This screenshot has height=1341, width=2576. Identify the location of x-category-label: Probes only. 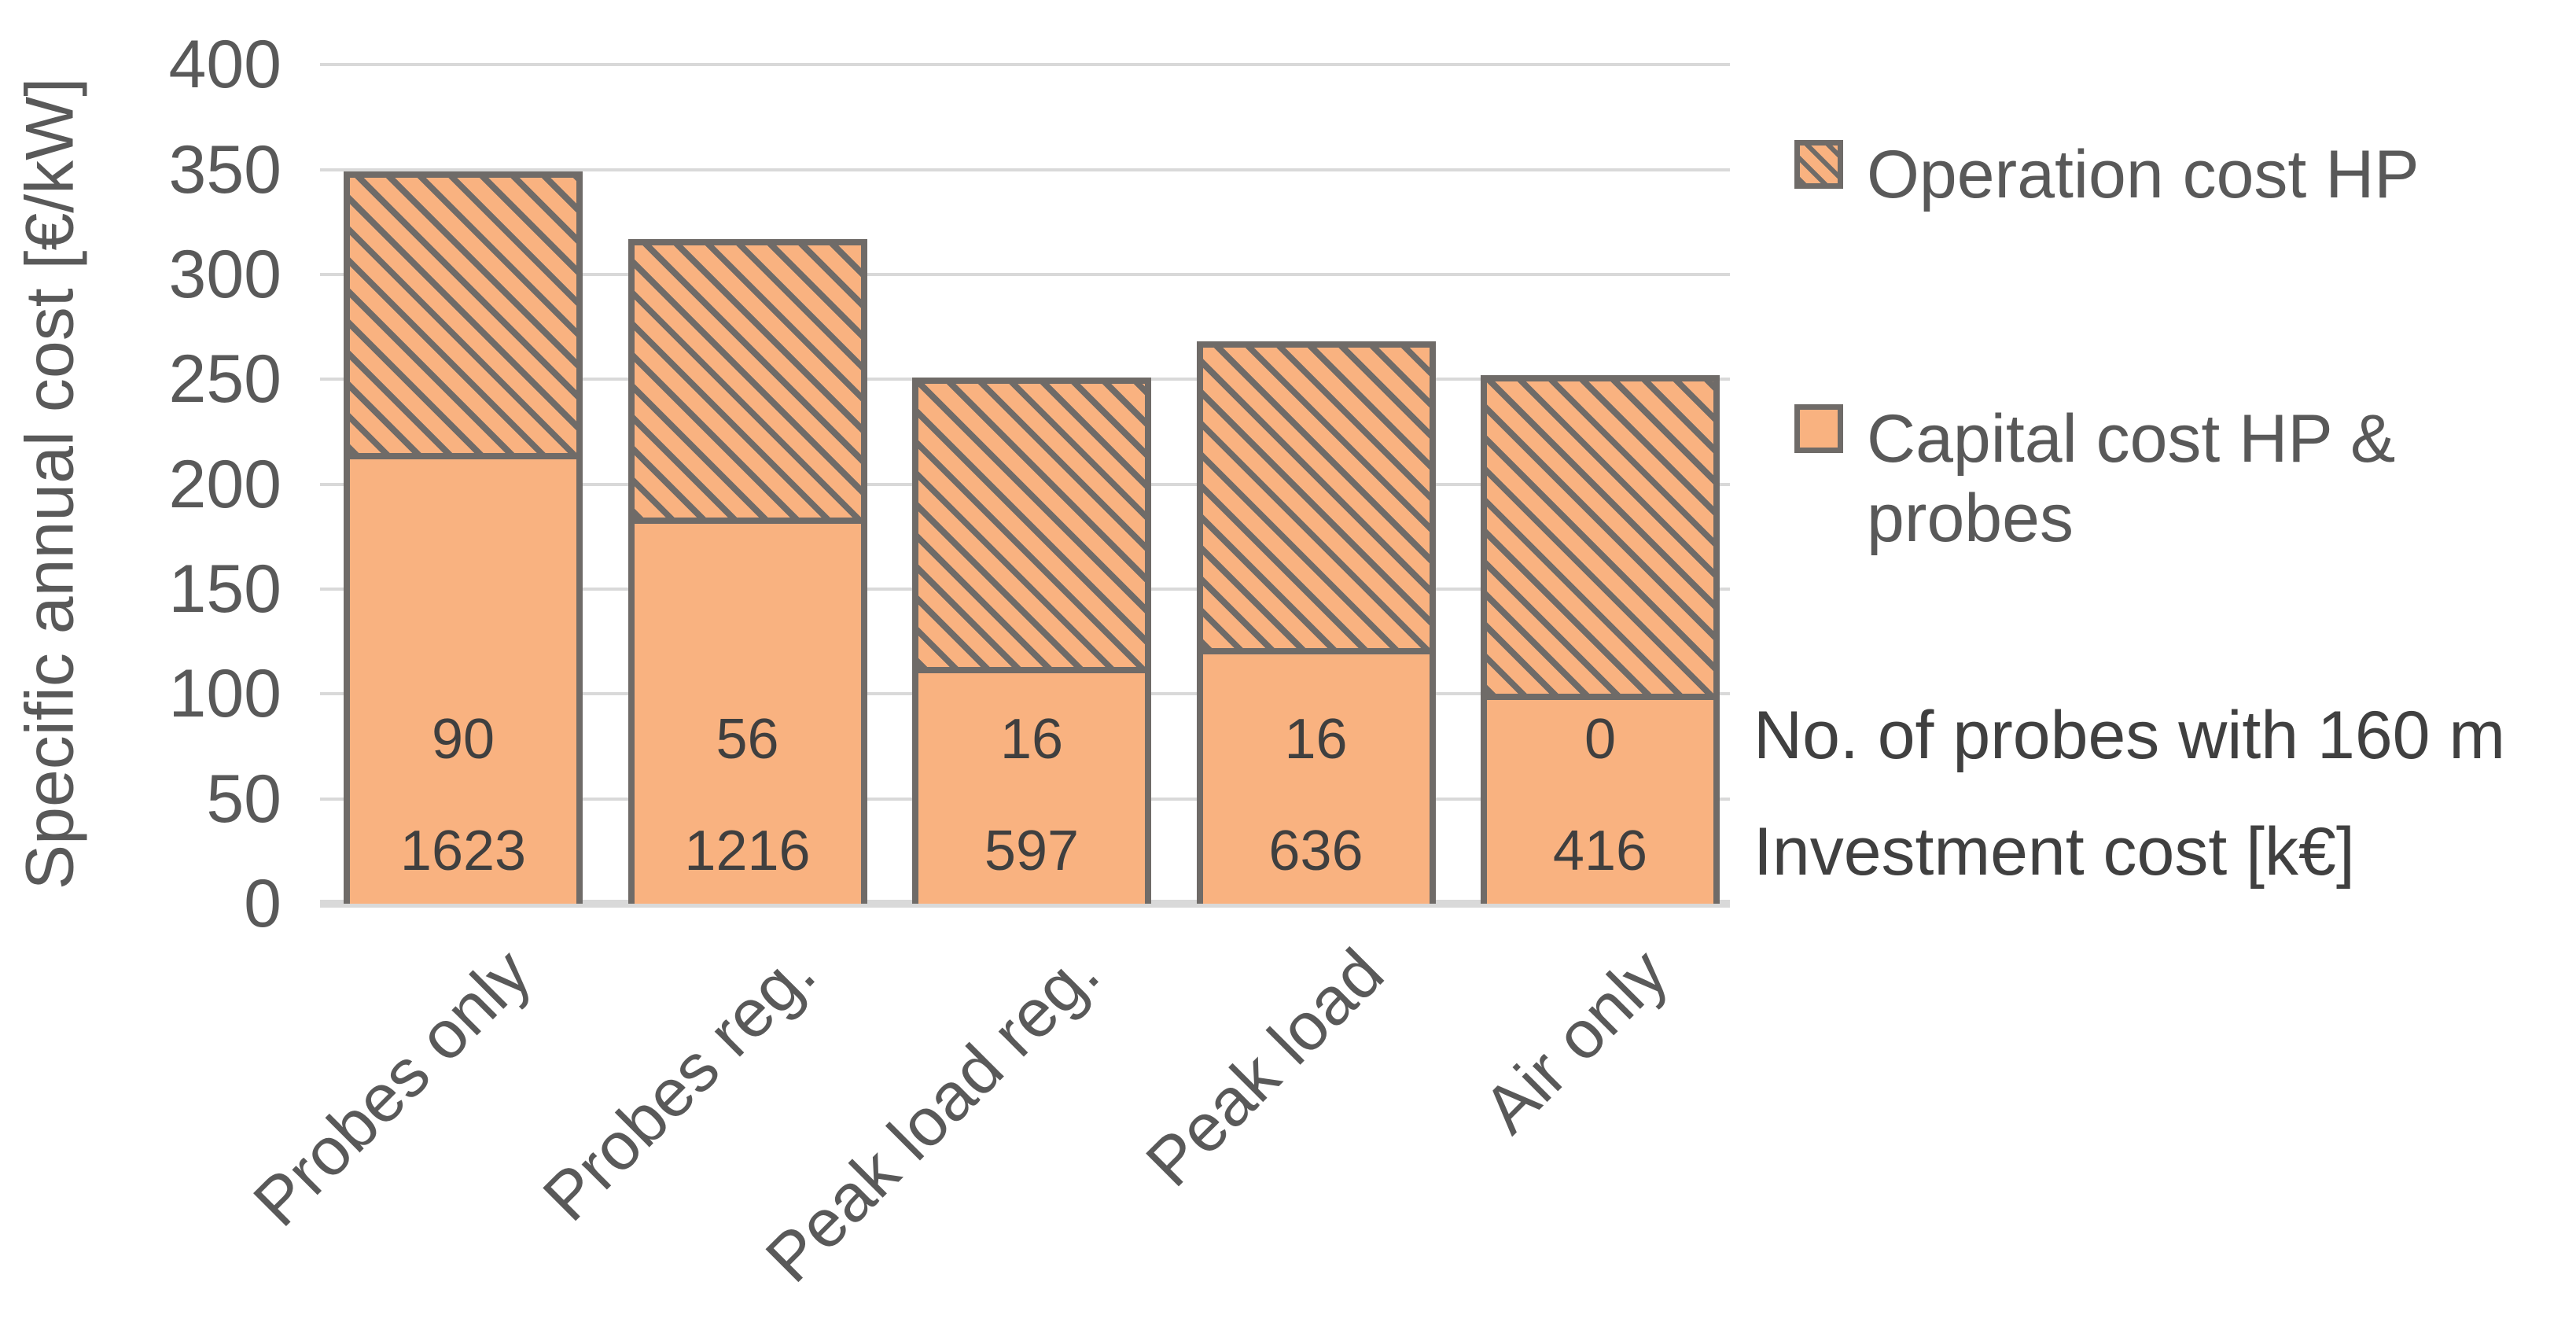
(392, 1087).